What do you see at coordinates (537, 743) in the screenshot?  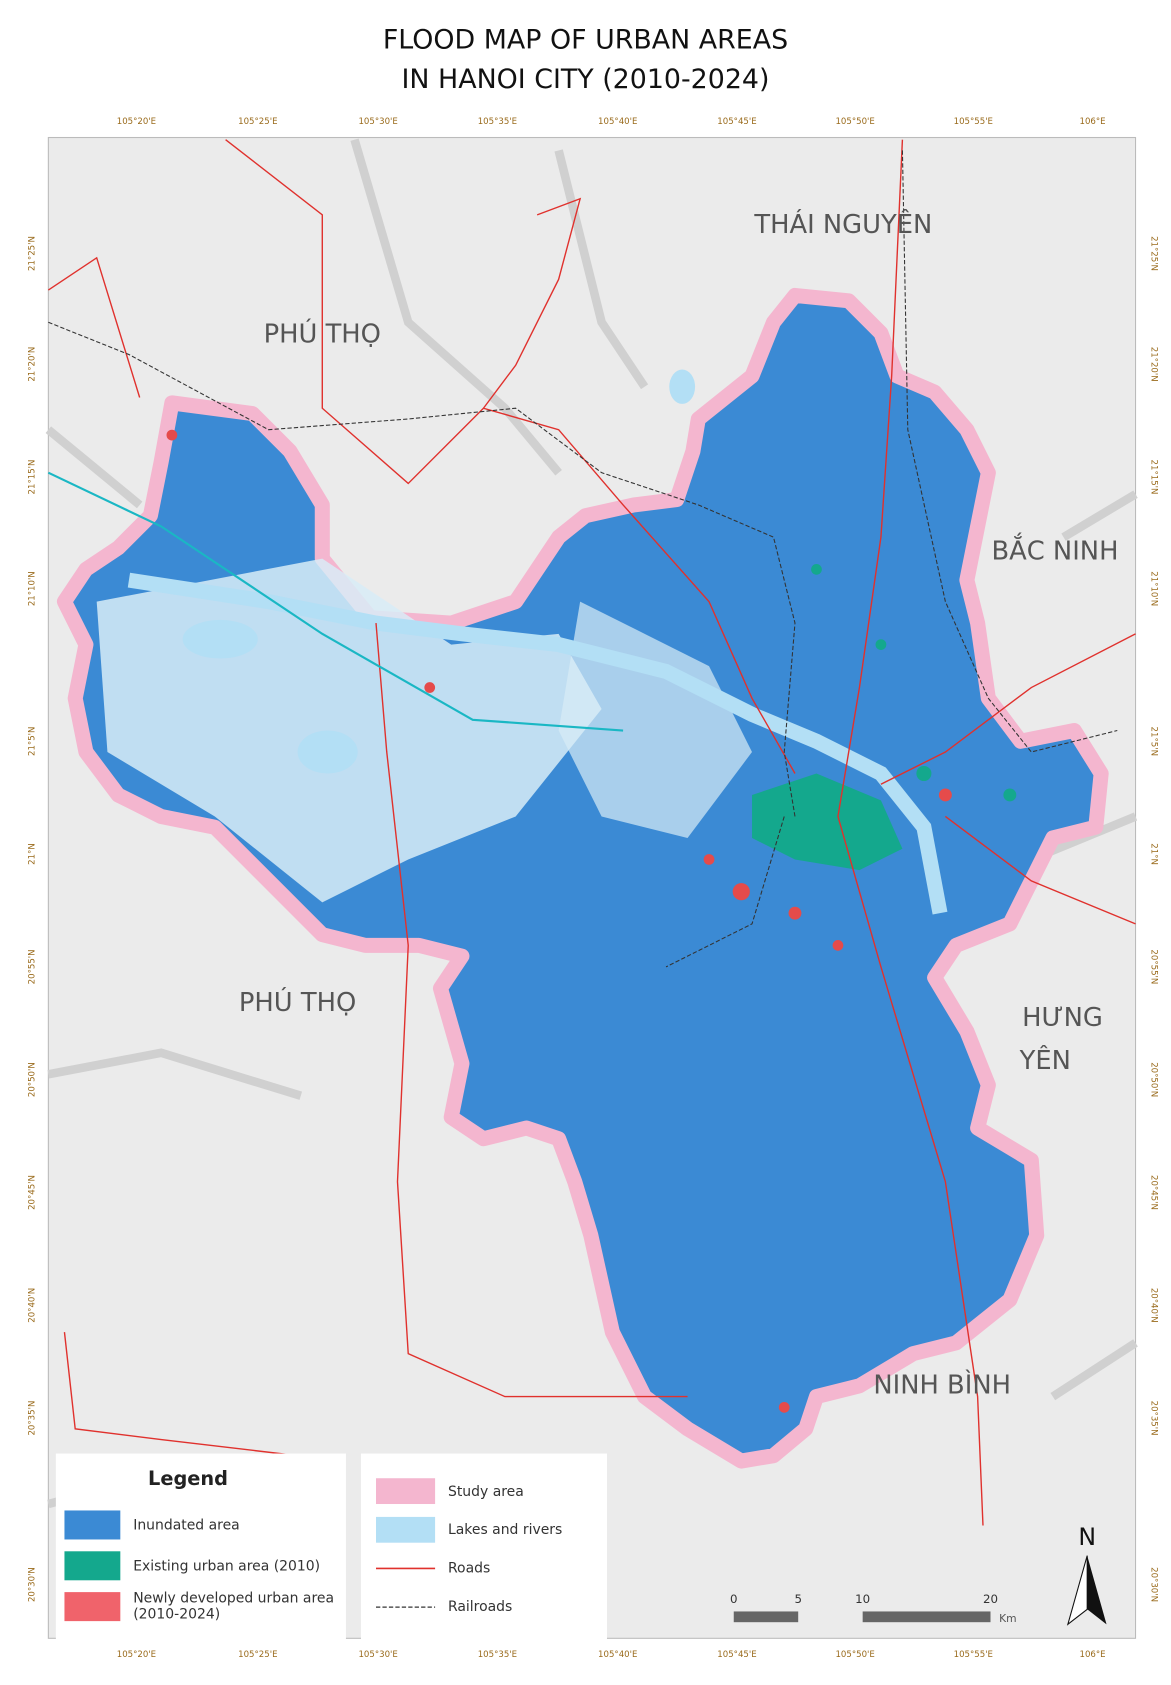 I see `river` at bounding box center [537, 743].